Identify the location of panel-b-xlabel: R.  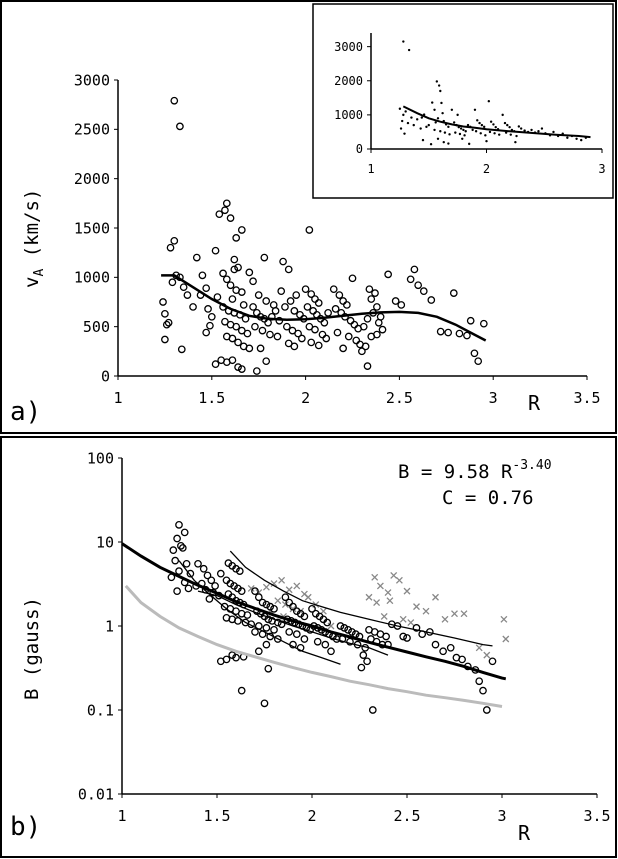
(524, 833).